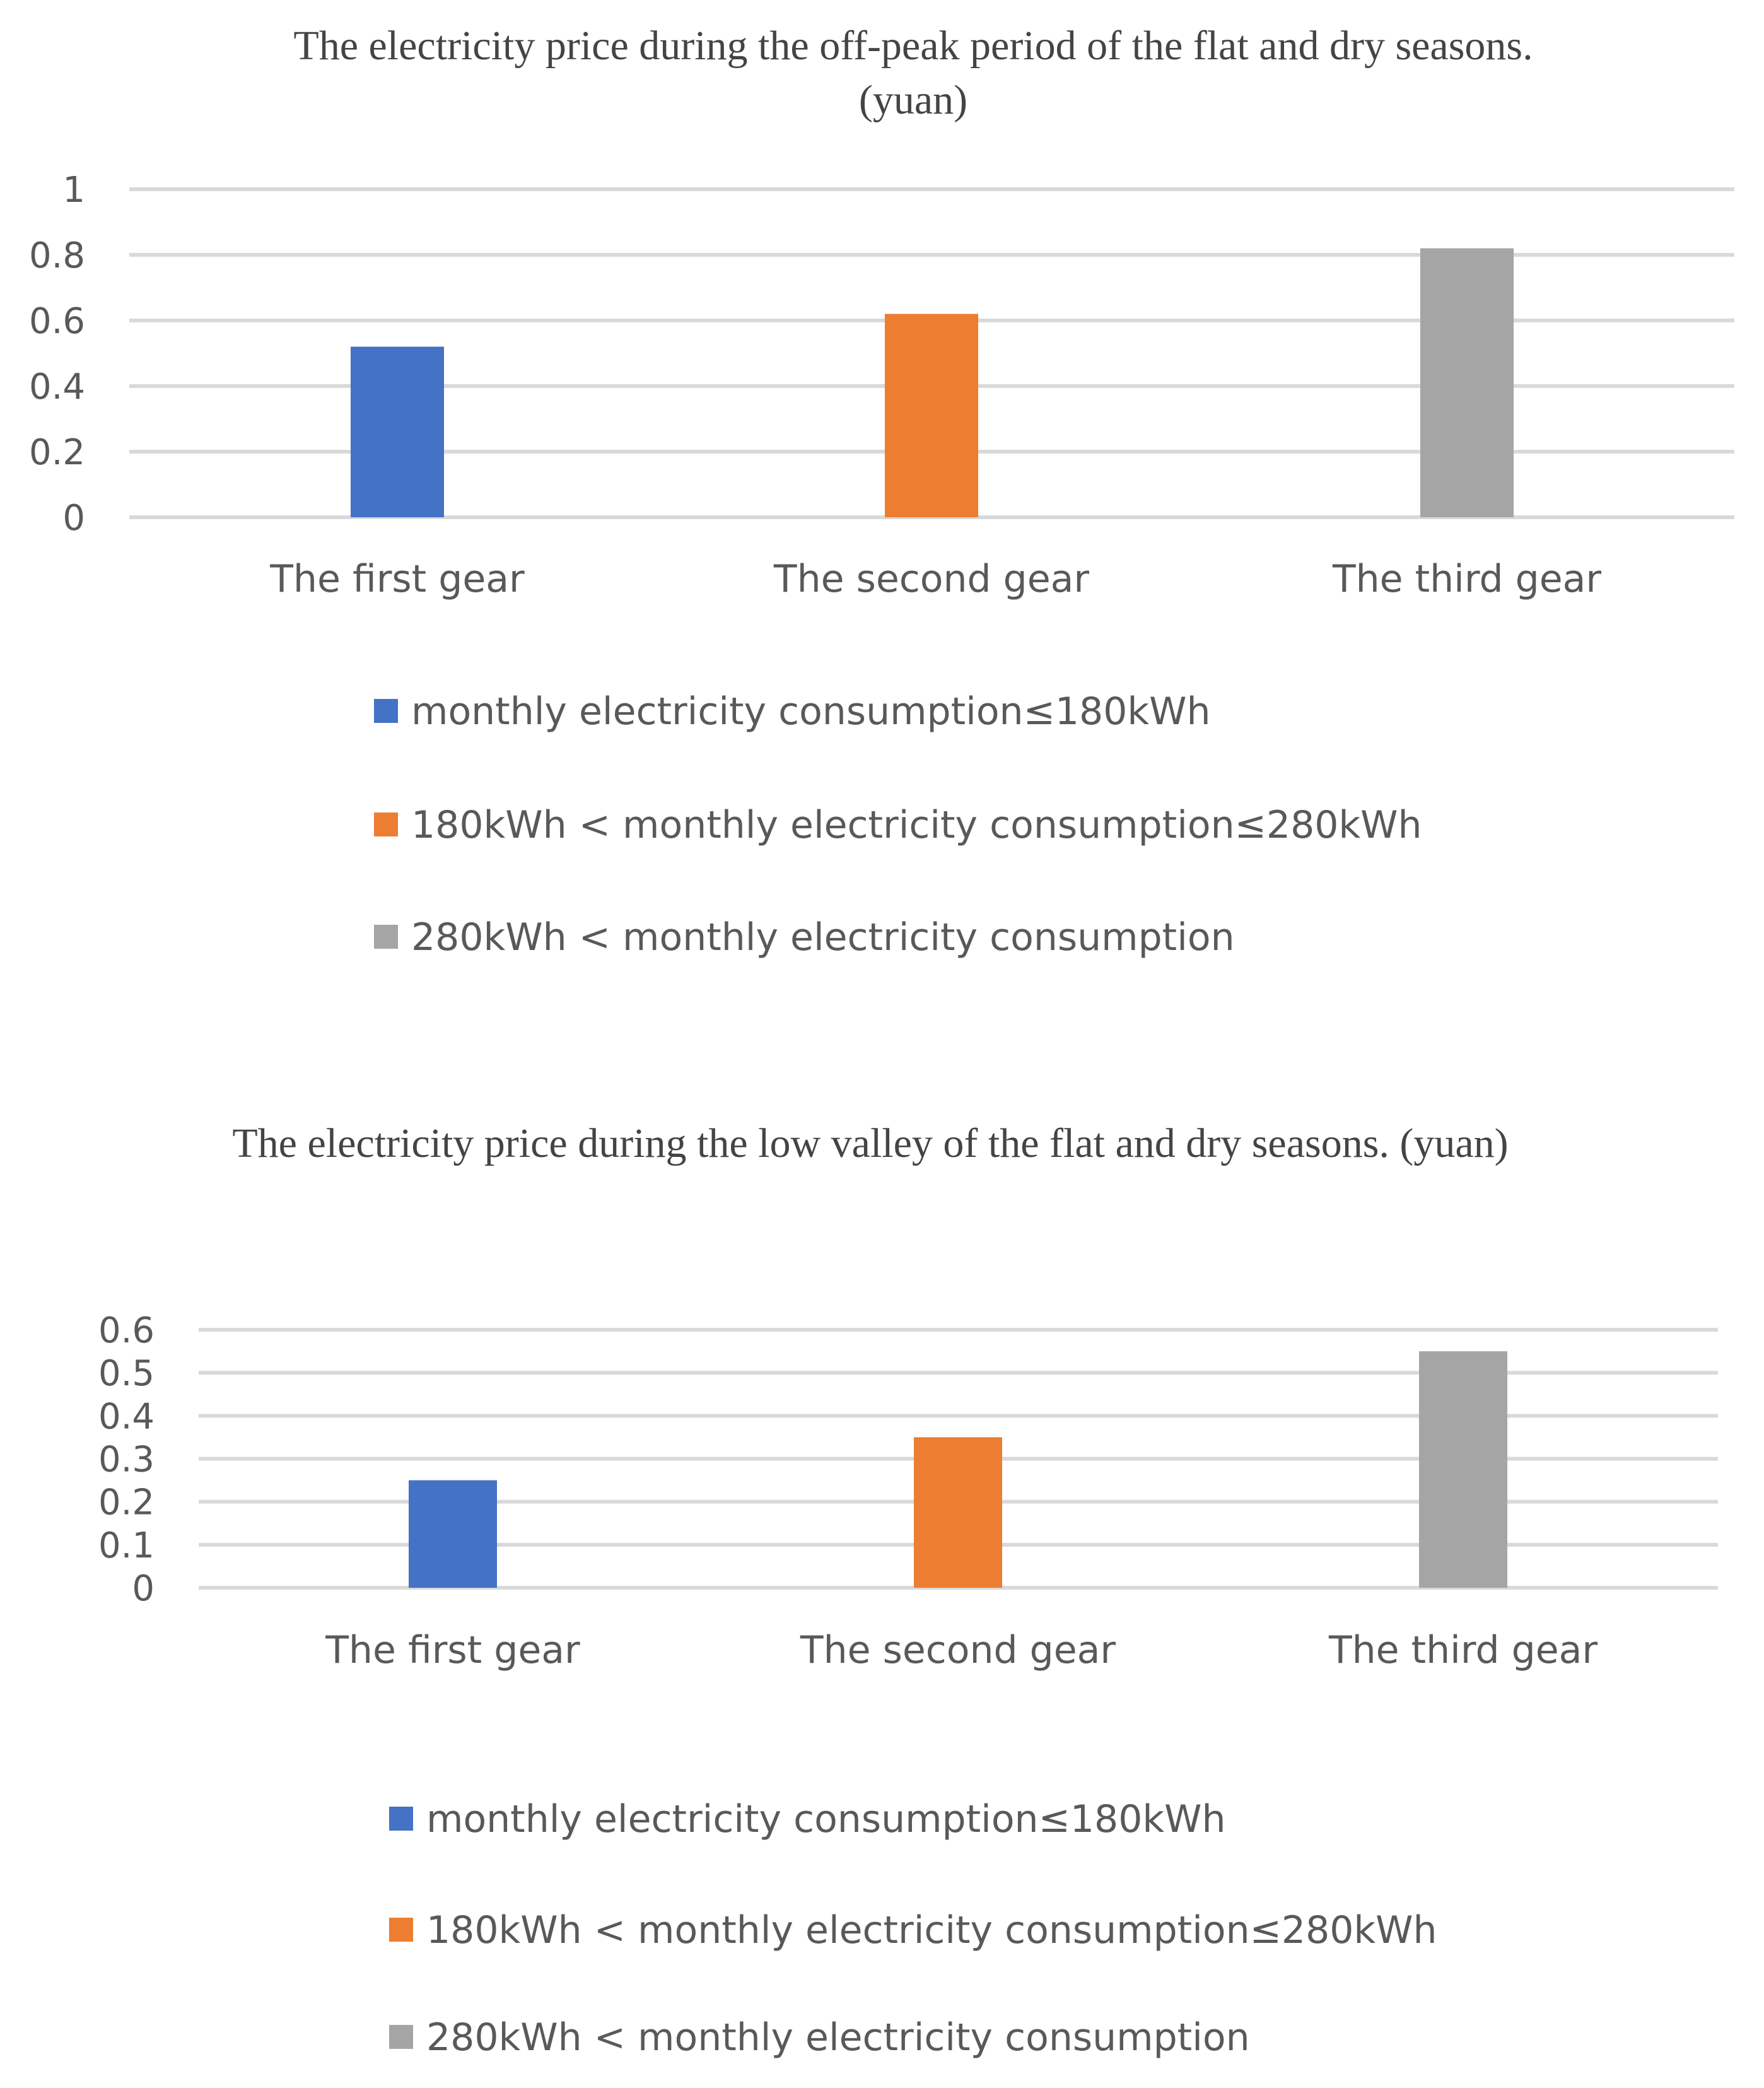 The height and width of the screenshot is (2088, 1764). What do you see at coordinates (73, 190) in the screenshot?
I see `chart-1-y-tick-label: 1` at bounding box center [73, 190].